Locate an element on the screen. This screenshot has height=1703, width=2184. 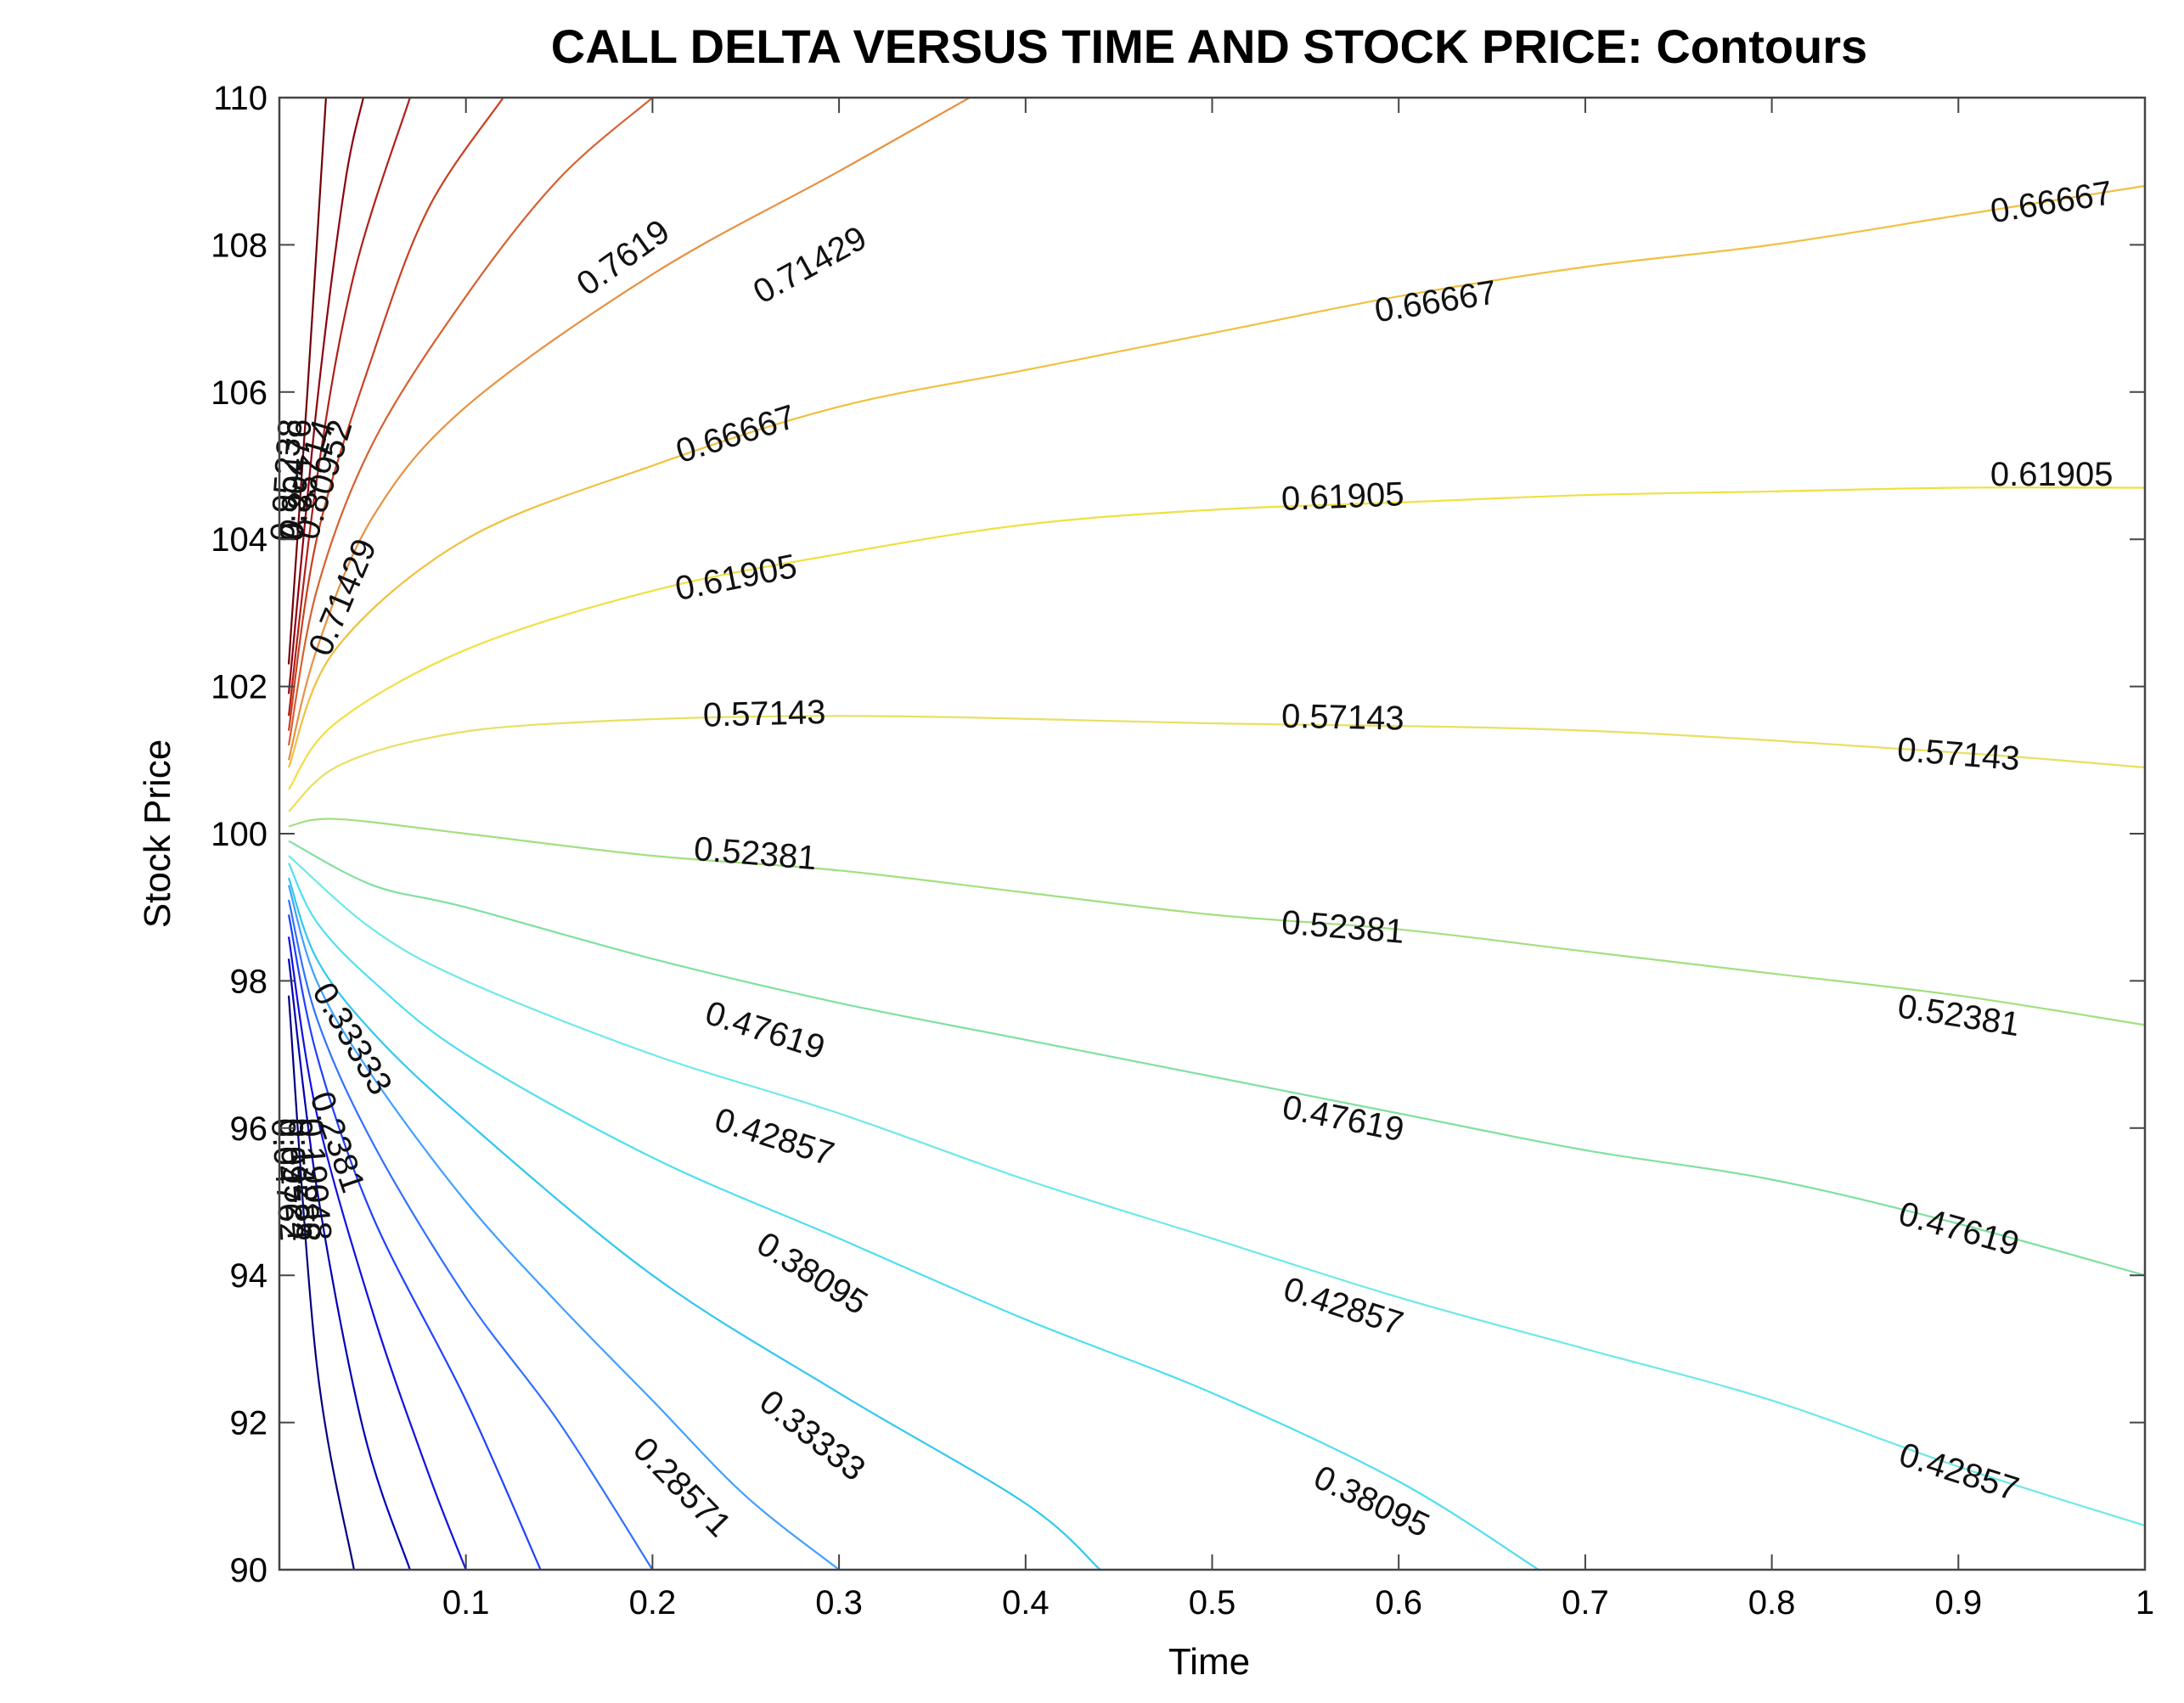
x-tick-label-9: 1 is located at coordinates (2145, 1603).